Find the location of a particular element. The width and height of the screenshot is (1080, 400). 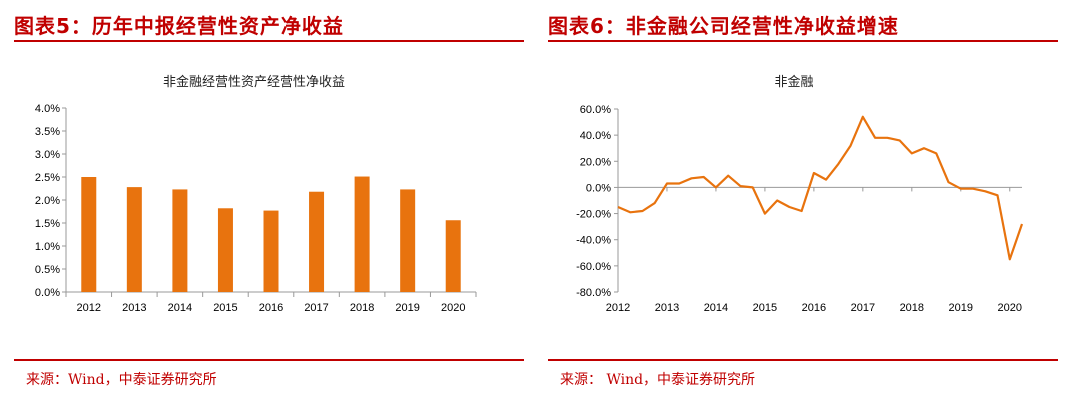

y-tick-label: 4.0% is located at coordinates (47, 109).